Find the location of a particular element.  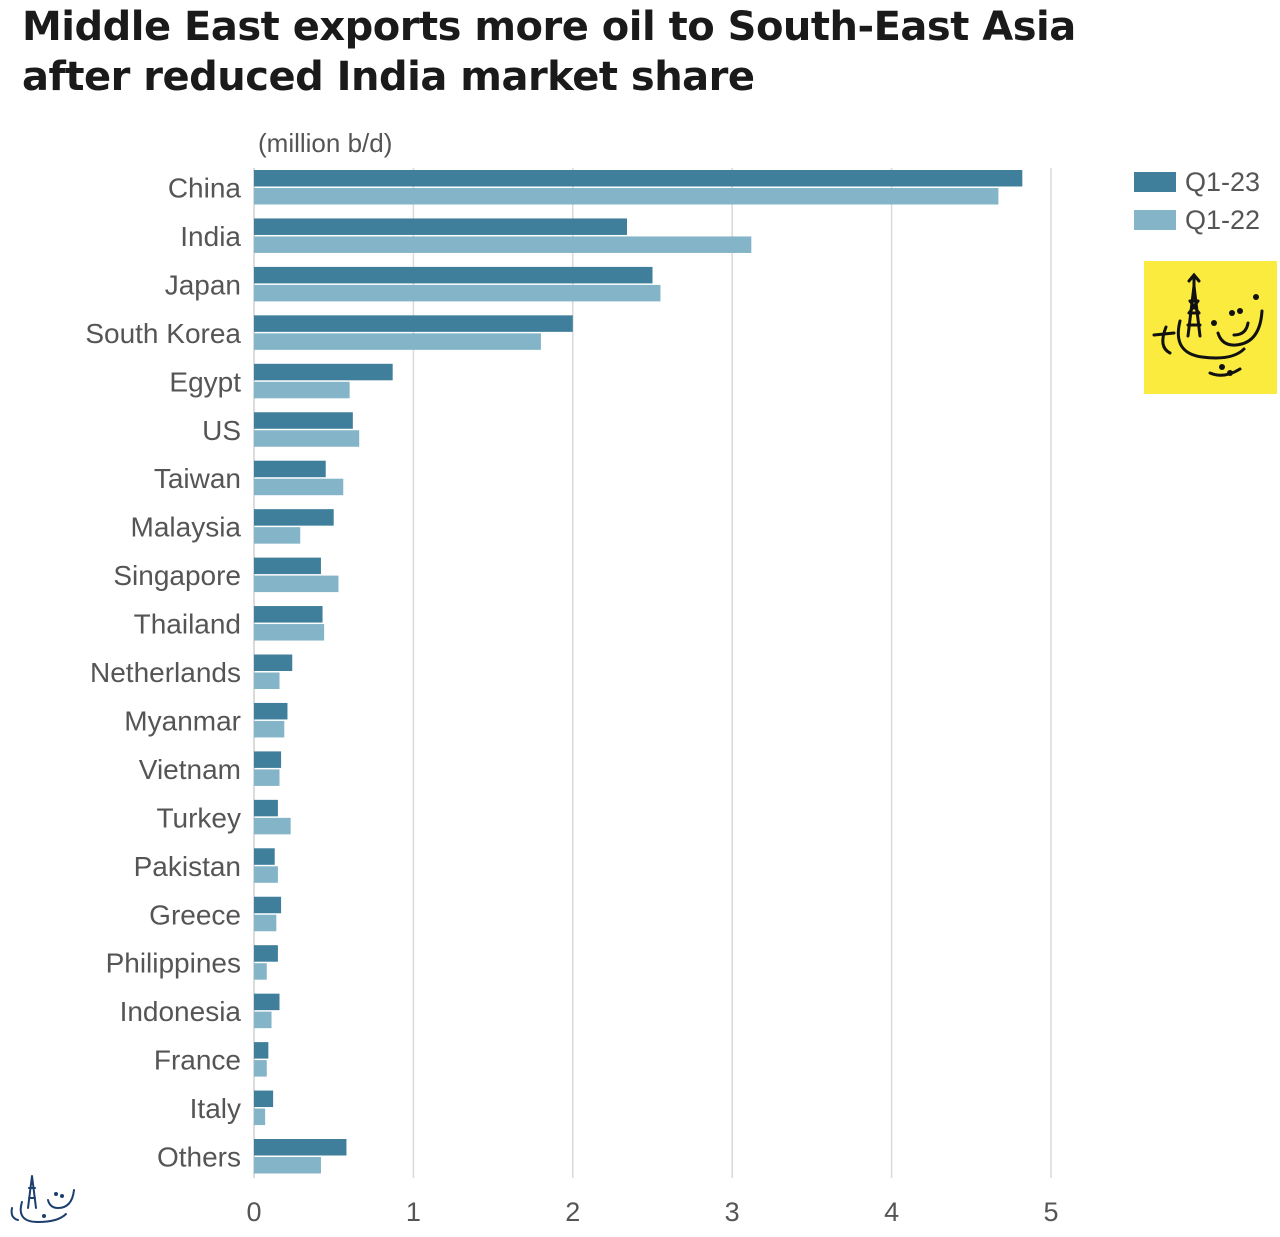

watermark-logo is located at coordinates (44, 1199).